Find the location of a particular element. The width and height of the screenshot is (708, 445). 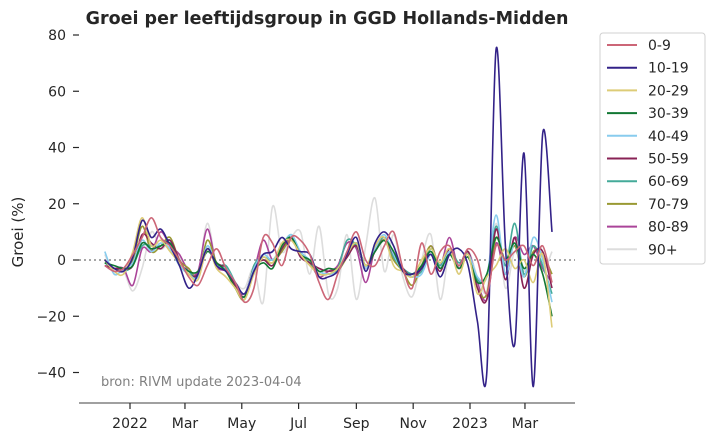

legend-item: 90+ is located at coordinates (642, 250).